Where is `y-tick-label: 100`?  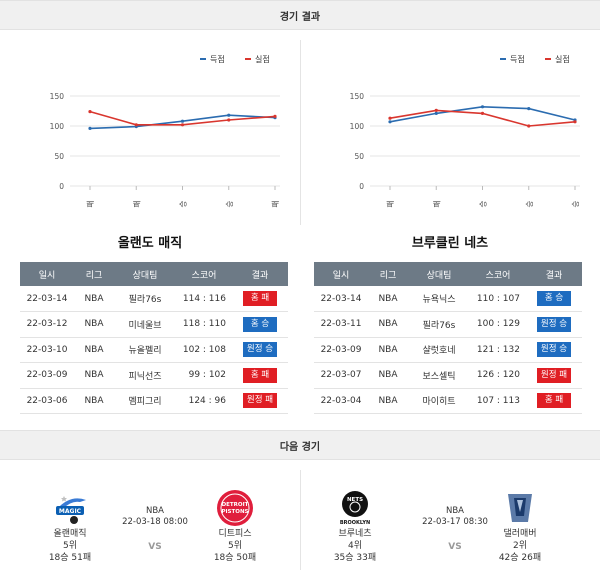 y-tick-label: 100 is located at coordinates (357, 126).